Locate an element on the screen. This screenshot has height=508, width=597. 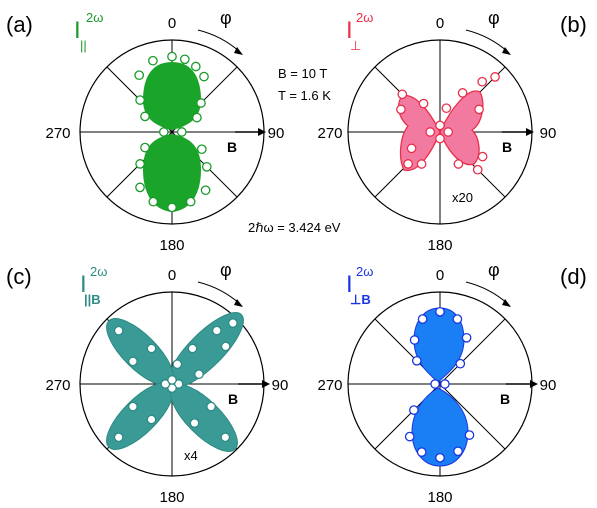
panel-c-b-label: B is located at coordinates (233, 399).